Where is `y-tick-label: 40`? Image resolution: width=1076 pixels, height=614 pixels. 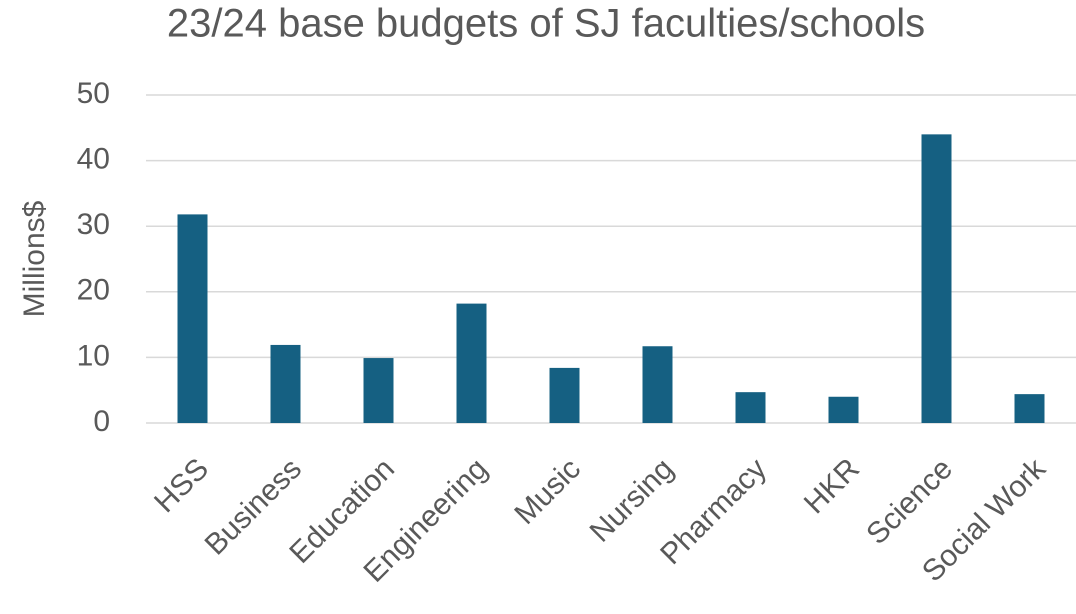 y-tick-label: 40 is located at coordinates (93, 159).